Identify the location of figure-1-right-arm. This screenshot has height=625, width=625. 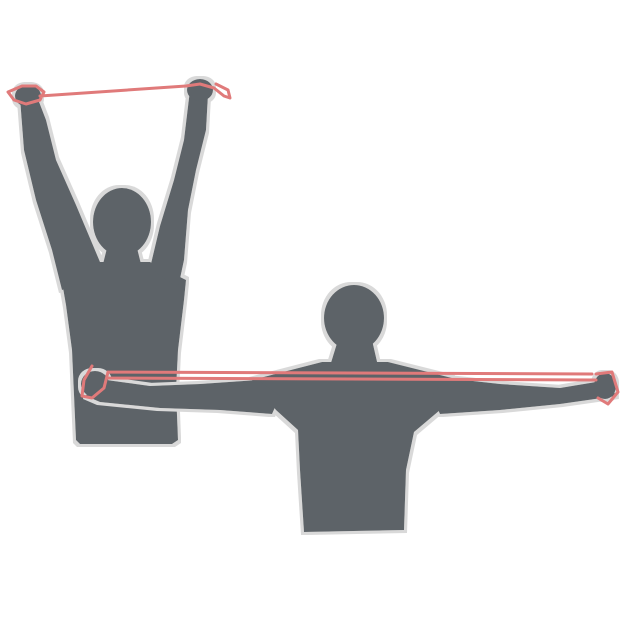
(179, 189).